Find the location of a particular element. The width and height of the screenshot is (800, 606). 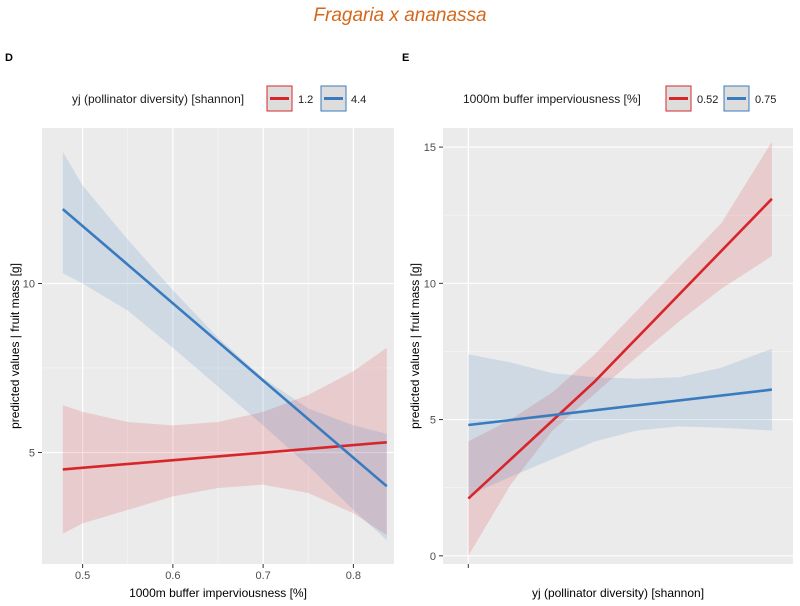

panel-d-y-axis-label: predicted values | fruit mass [g] is located at coordinates (15, 346).